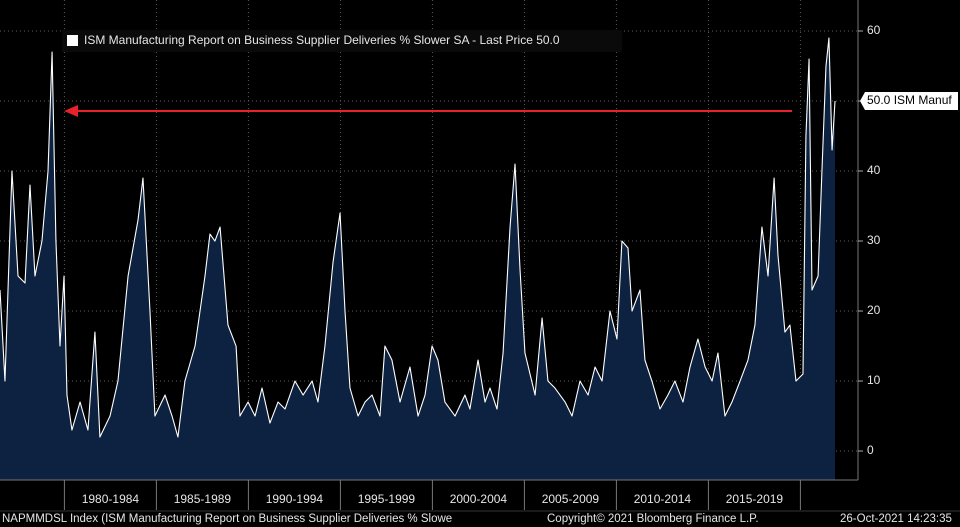  What do you see at coordinates (653, 519) in the screenshot?
I see `copyright: Copyright© 2021 Bloomberg Finance L.P.` at bounding box center [653, 519].